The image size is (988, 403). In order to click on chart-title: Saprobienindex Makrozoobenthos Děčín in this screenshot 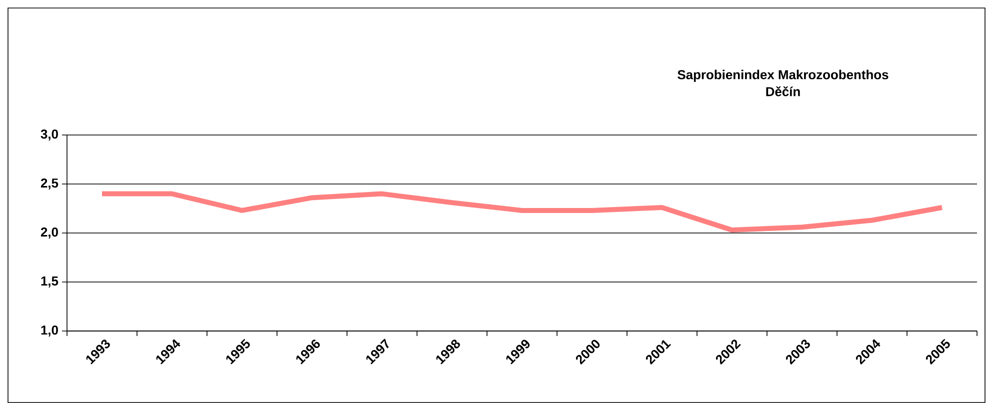, I will do `click(783, 83)`.